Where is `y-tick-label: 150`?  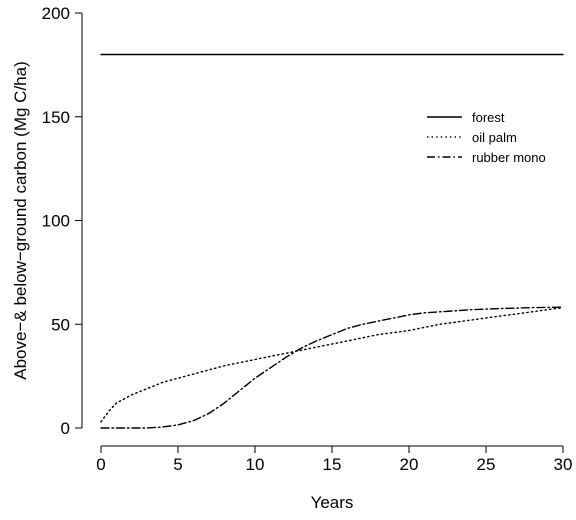
y-tick-label: 150 is located at coordinates (56, 117).